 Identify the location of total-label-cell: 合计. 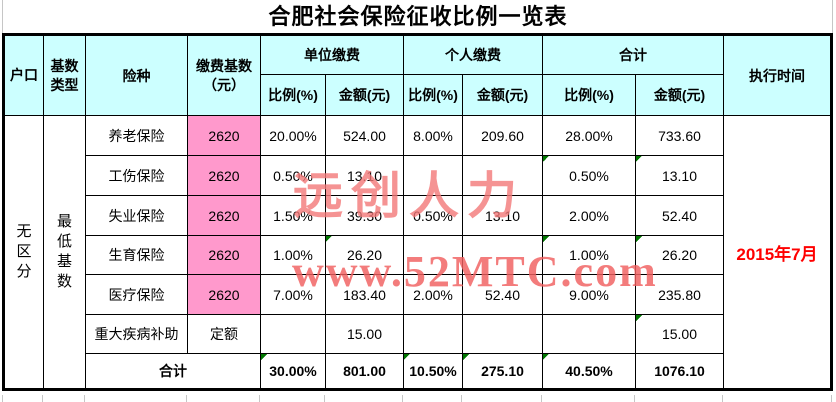
(173, 371).